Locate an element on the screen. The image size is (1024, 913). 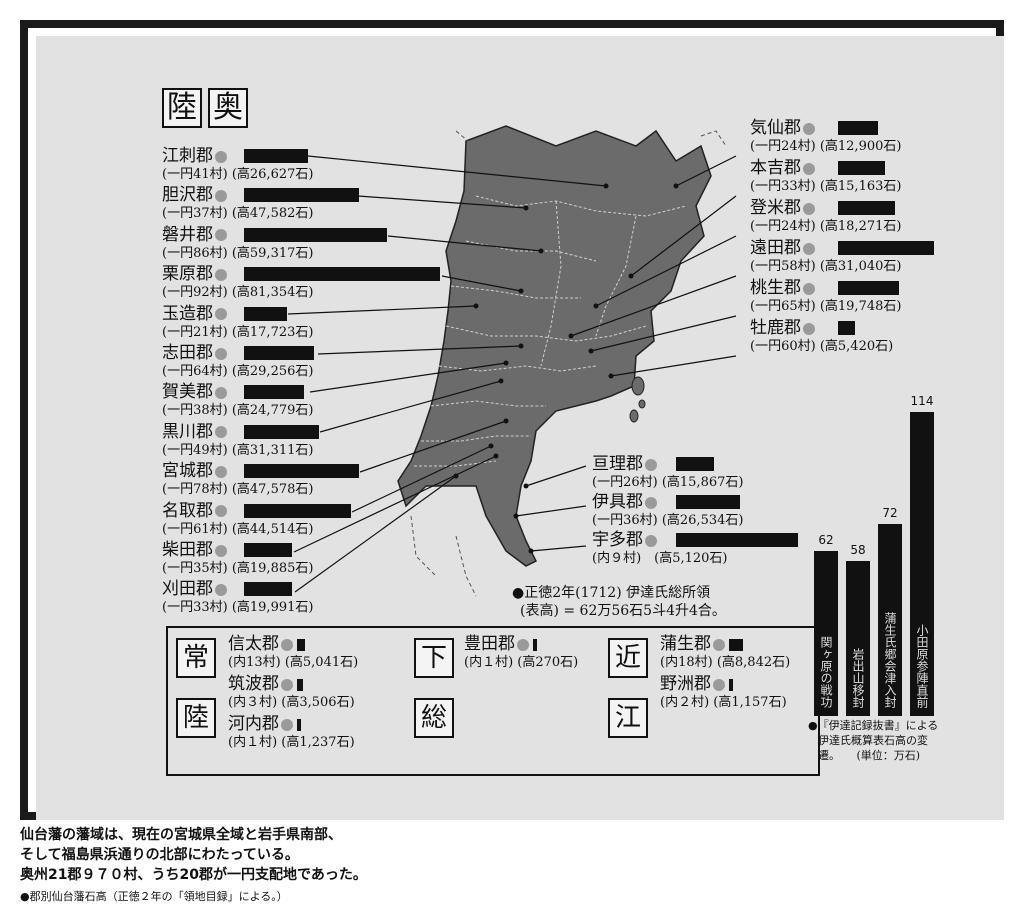
district-name: 宇多郡 is located at coordinates (660, 540).